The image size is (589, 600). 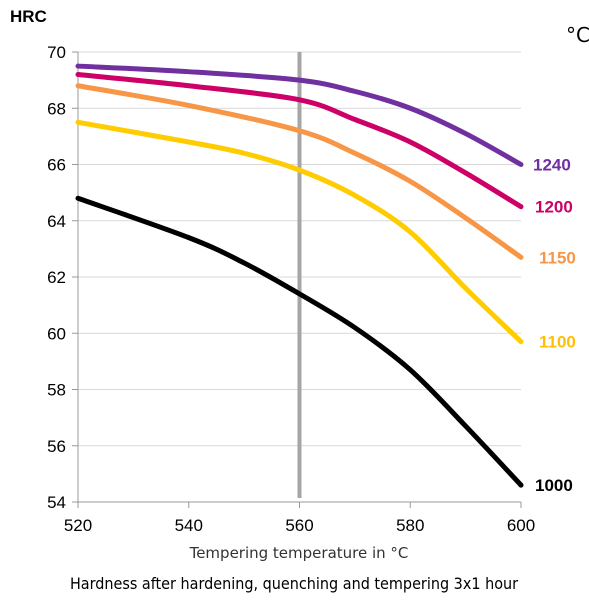 I want to click on x-tick-label: 560, so click(x=299, y=525).